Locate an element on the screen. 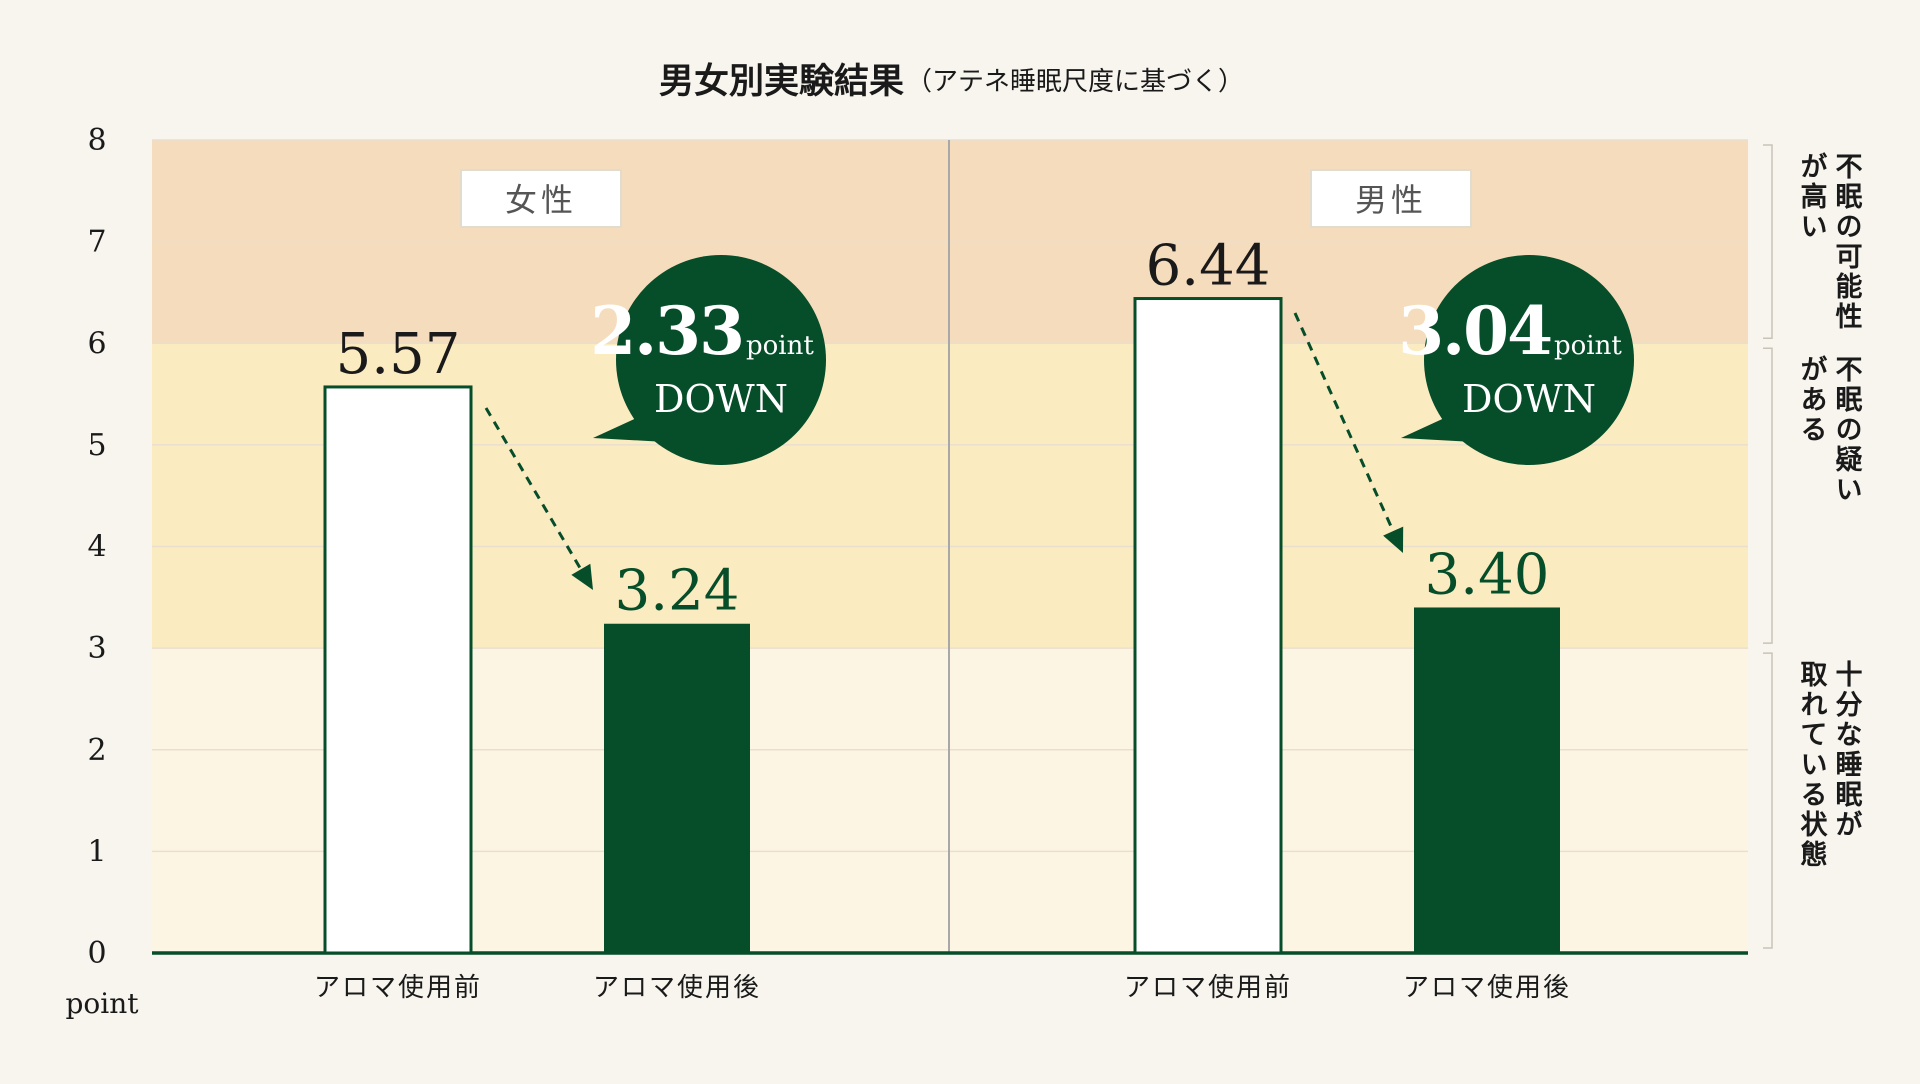  group-label: 女性 is located at coordinates (541, 200).